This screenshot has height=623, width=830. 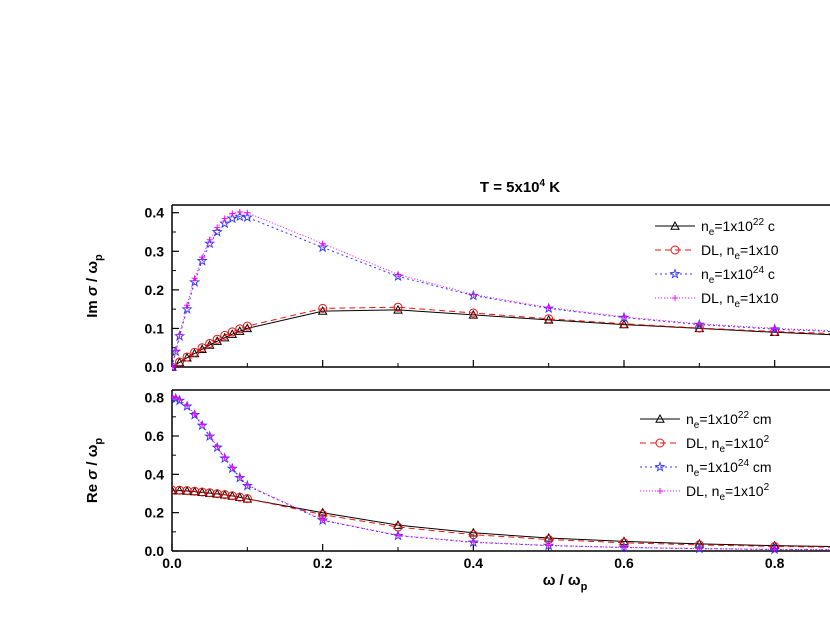 What do you see at coordinates (474, 563) in the screenshot?
I see `x-tick-label: 0.4` at bounding box center [474, 563].